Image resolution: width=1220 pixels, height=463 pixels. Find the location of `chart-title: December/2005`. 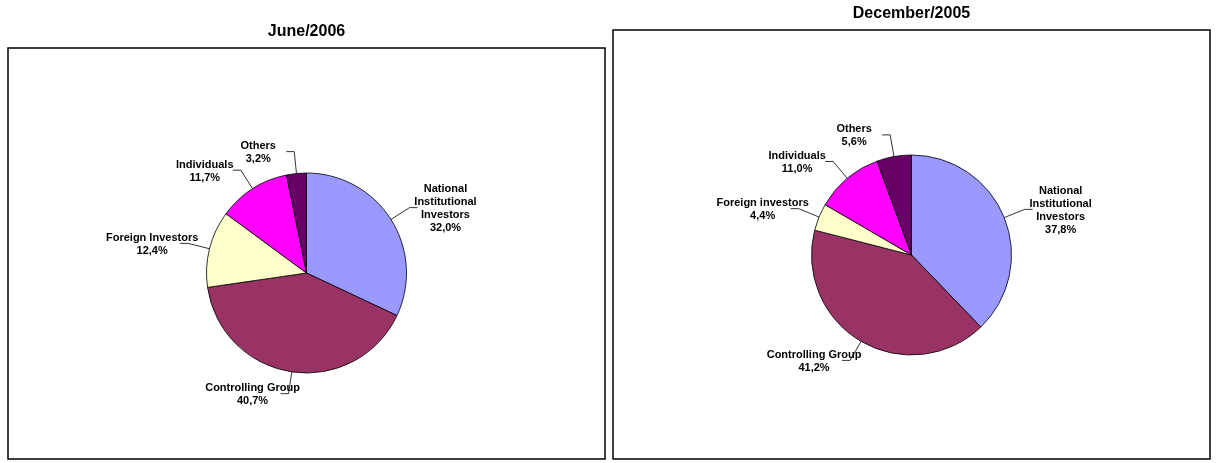

chart-title: December/2005 is located at coordinates (911, 12).